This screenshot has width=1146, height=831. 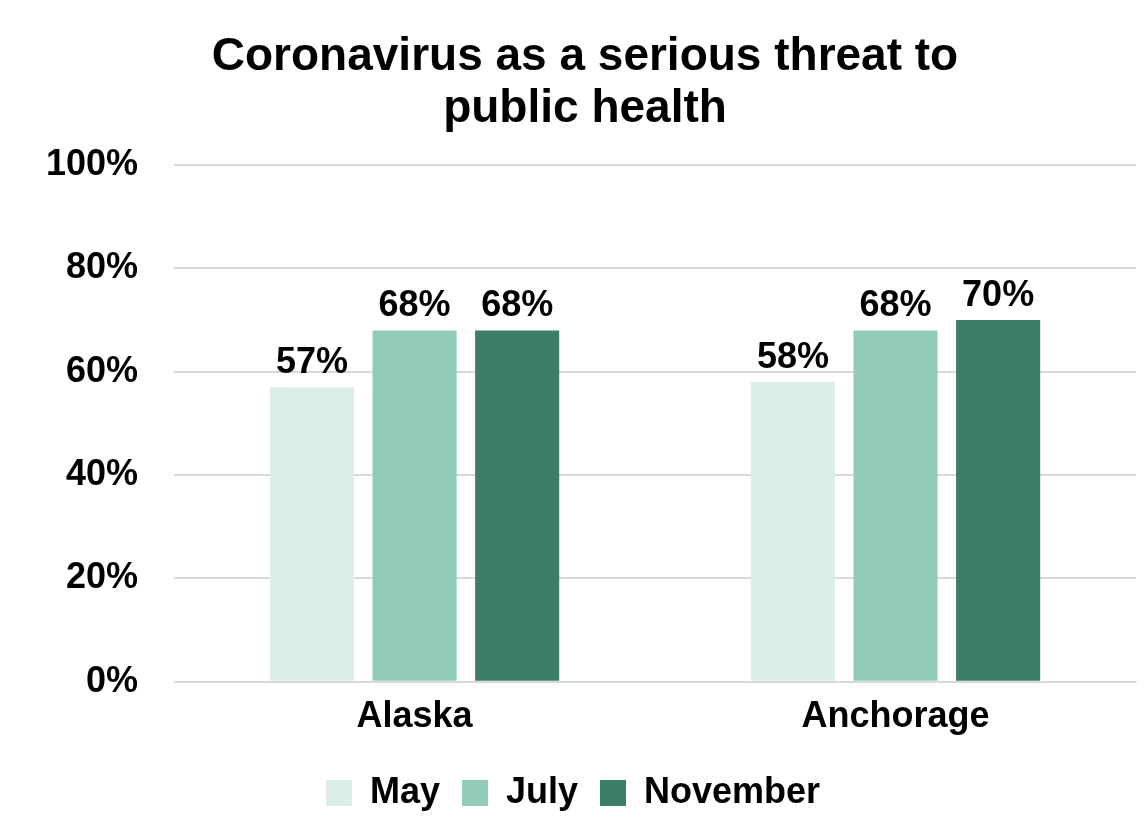 I want to click on x-tick-label: Anchorage, so click(x=895, y=715).